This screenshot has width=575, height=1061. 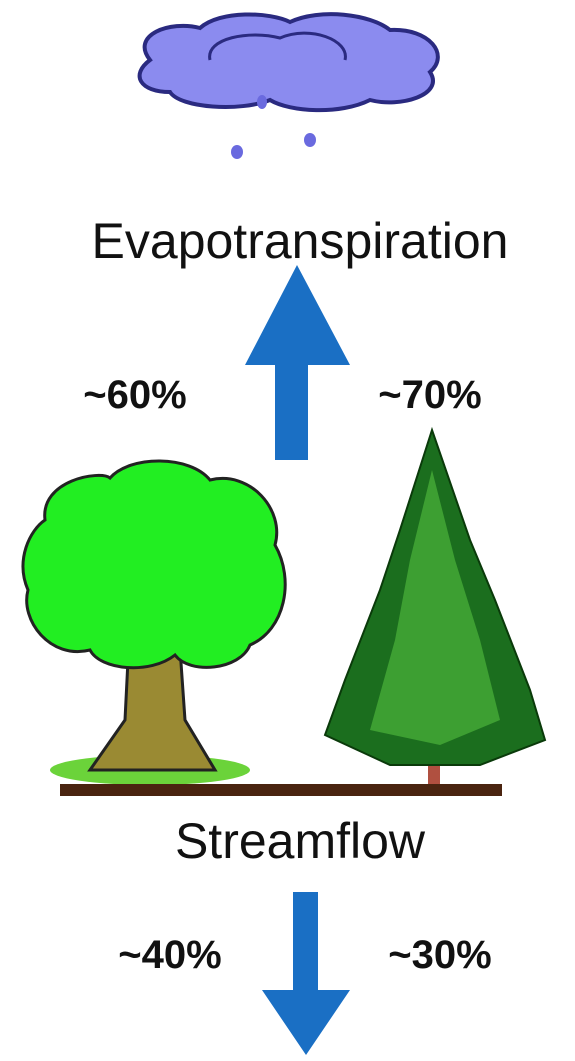 I want to click on arrow-up, so click(x=297, y=362).